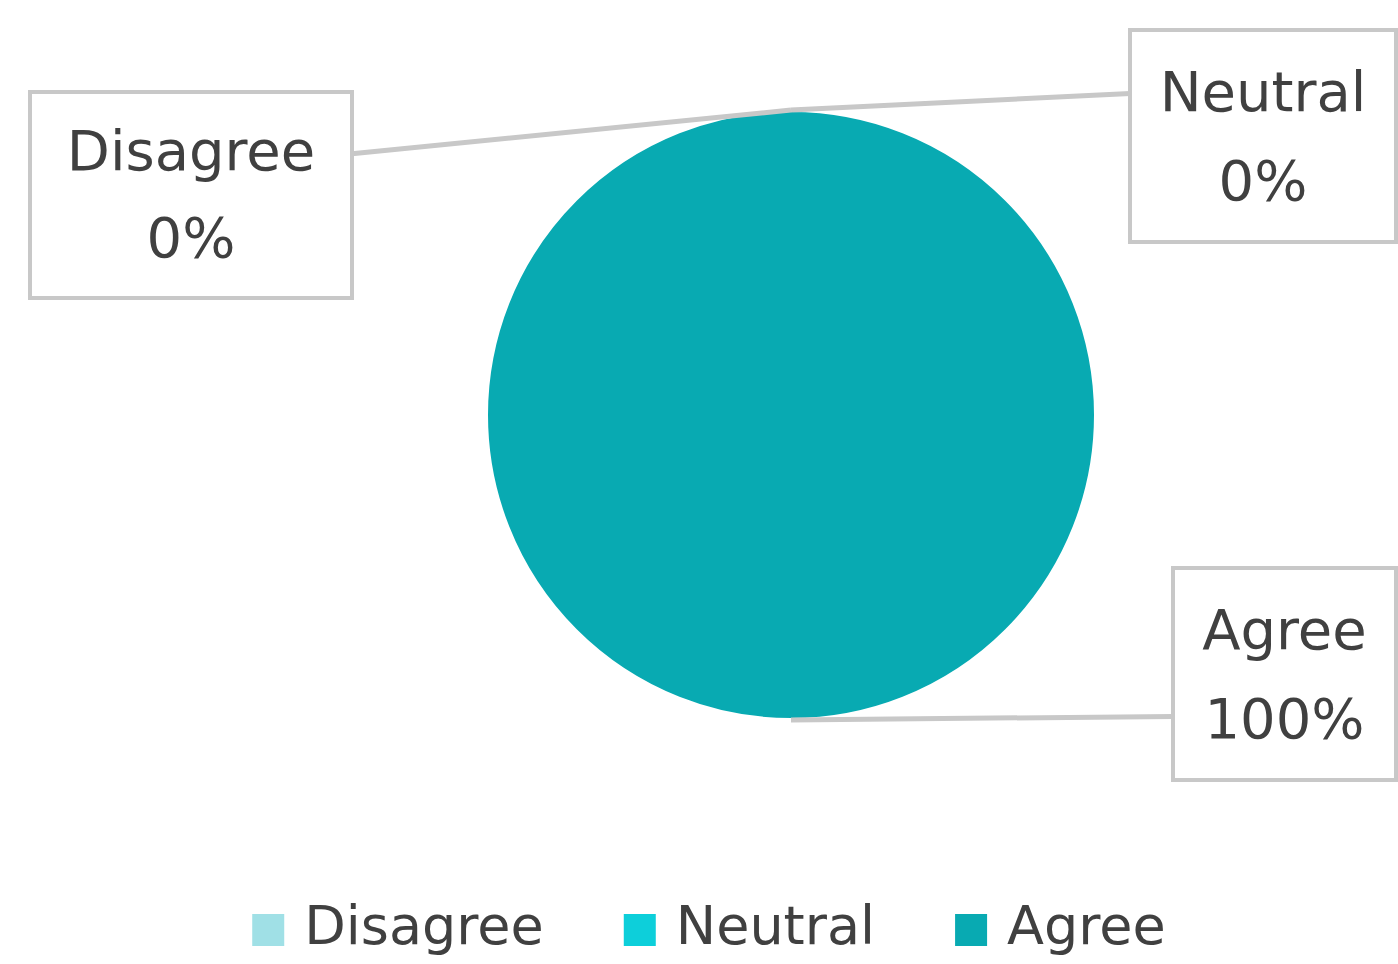  I want to click on slice-label: Agree, so click(1284, 629).